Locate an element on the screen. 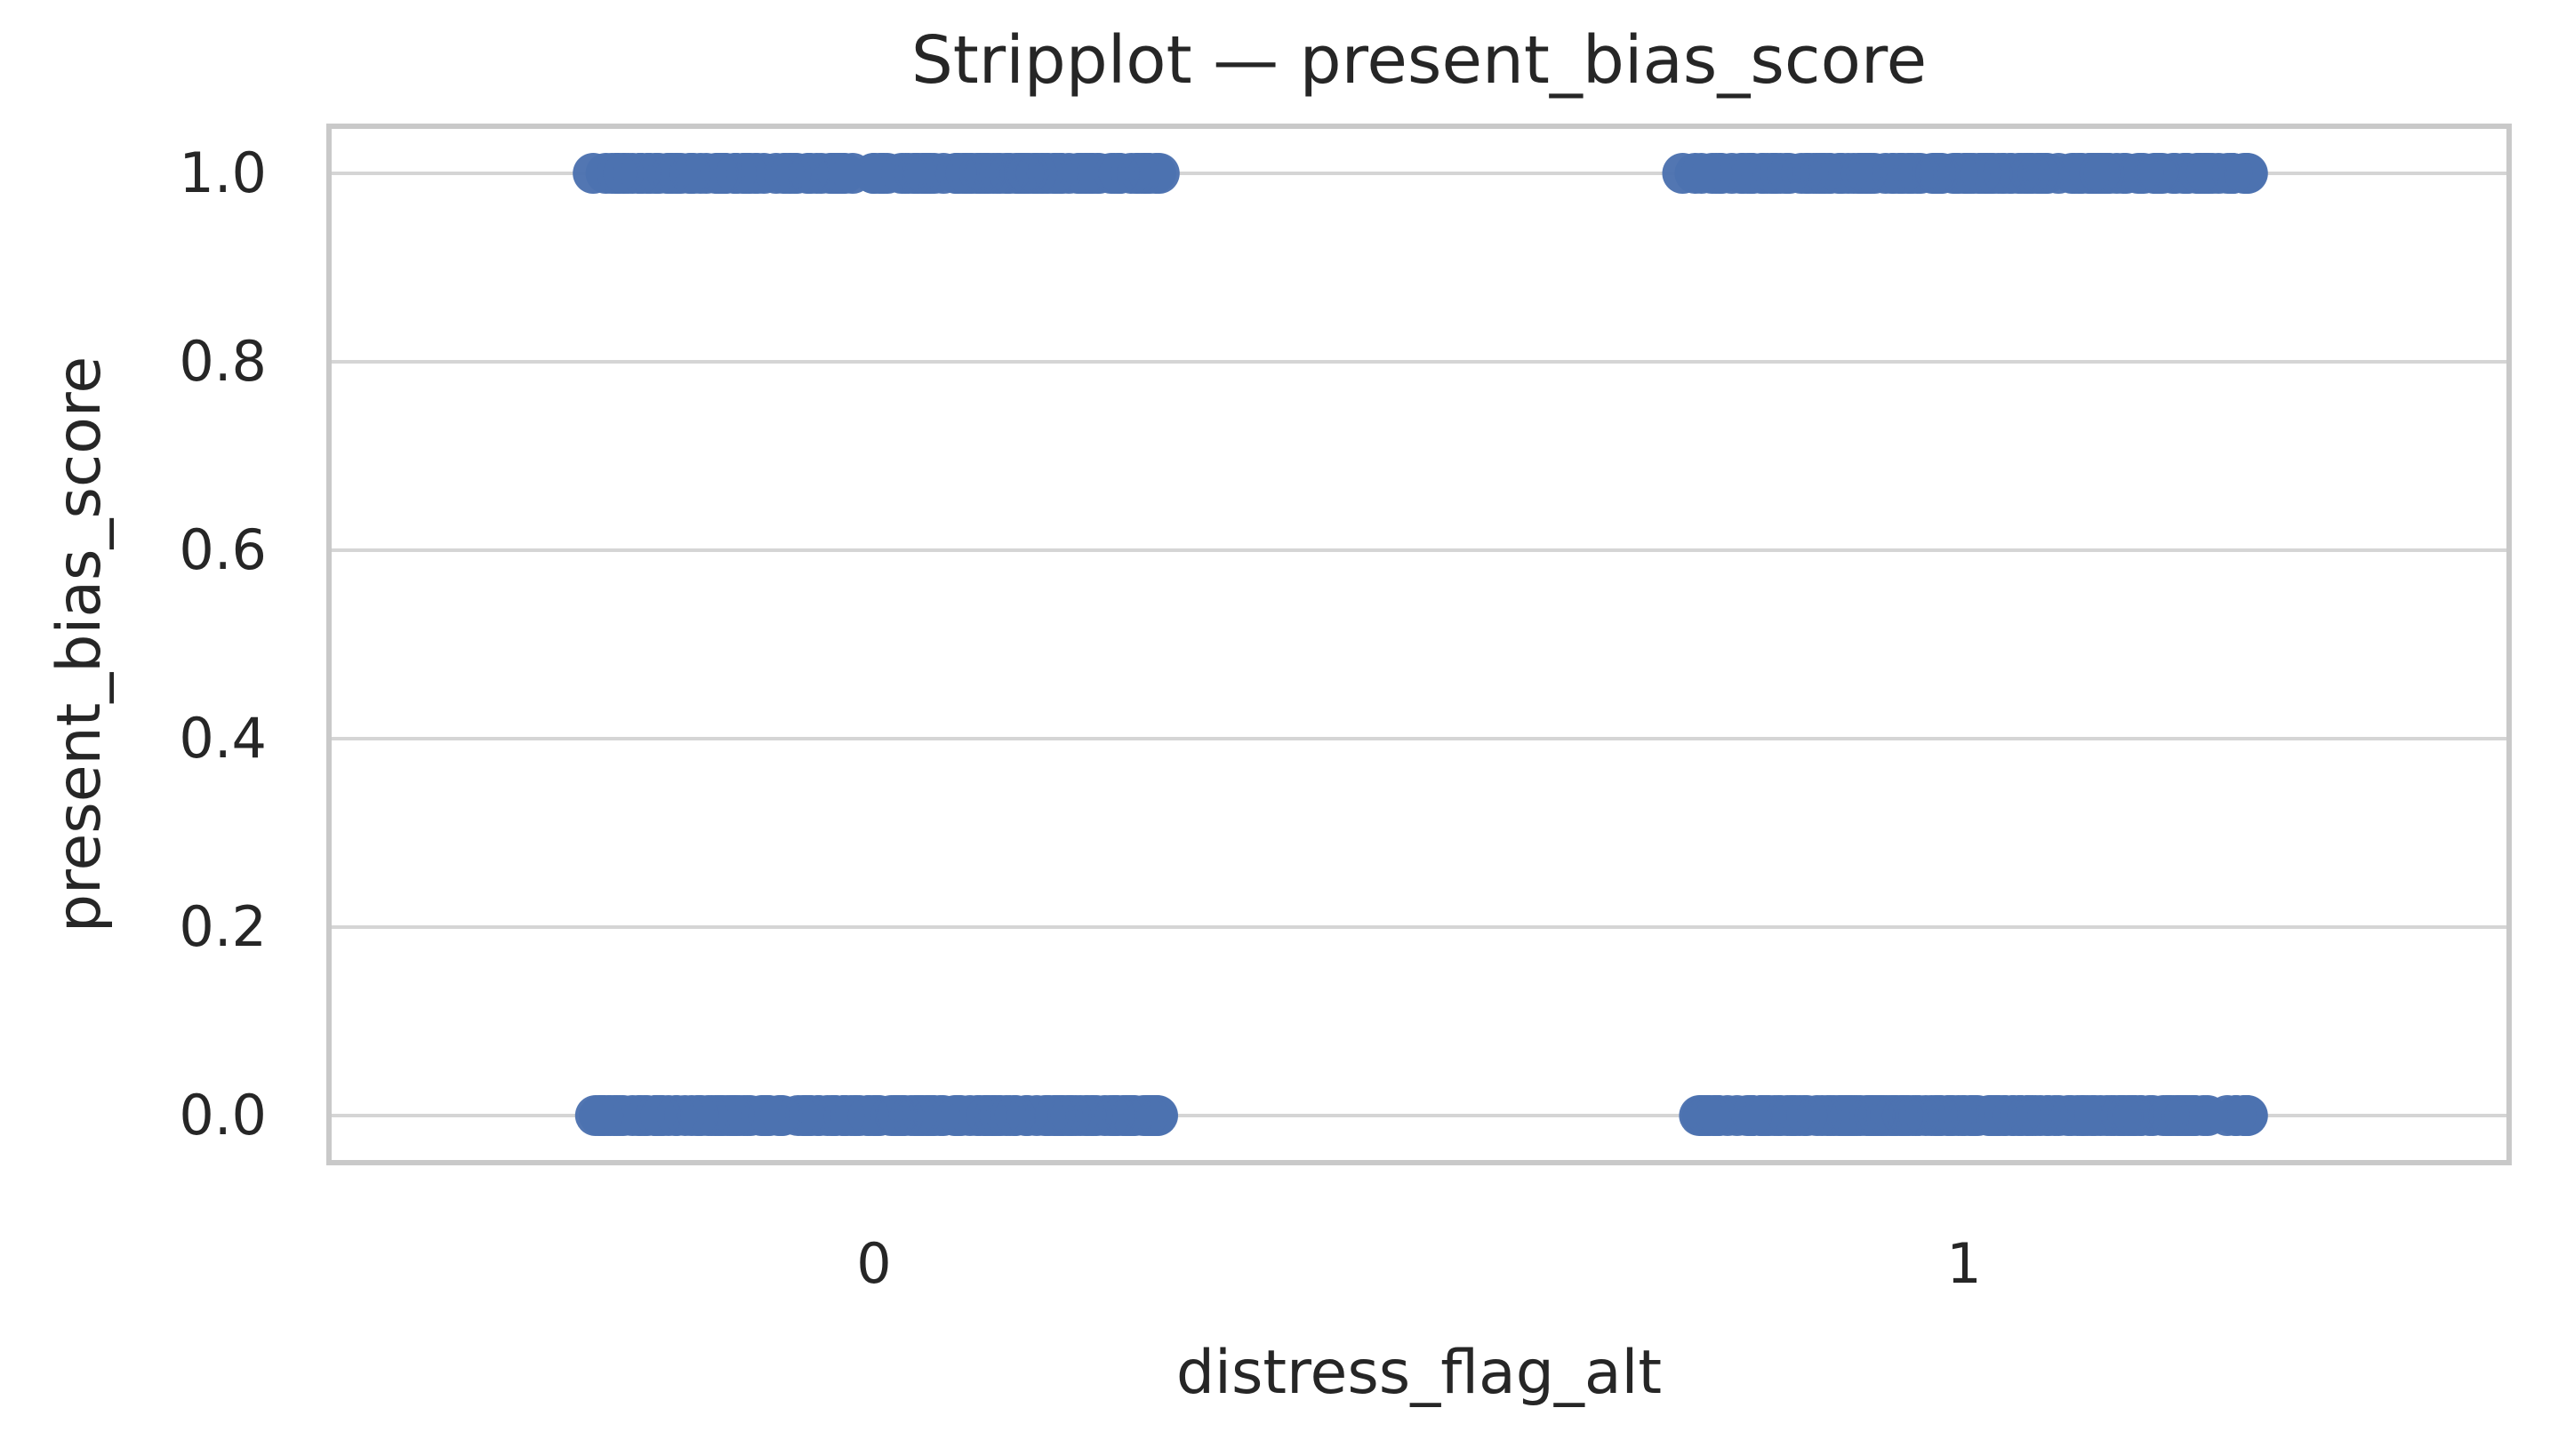  y-axis-label: present_bias_score is located at coordinates (79, 644).